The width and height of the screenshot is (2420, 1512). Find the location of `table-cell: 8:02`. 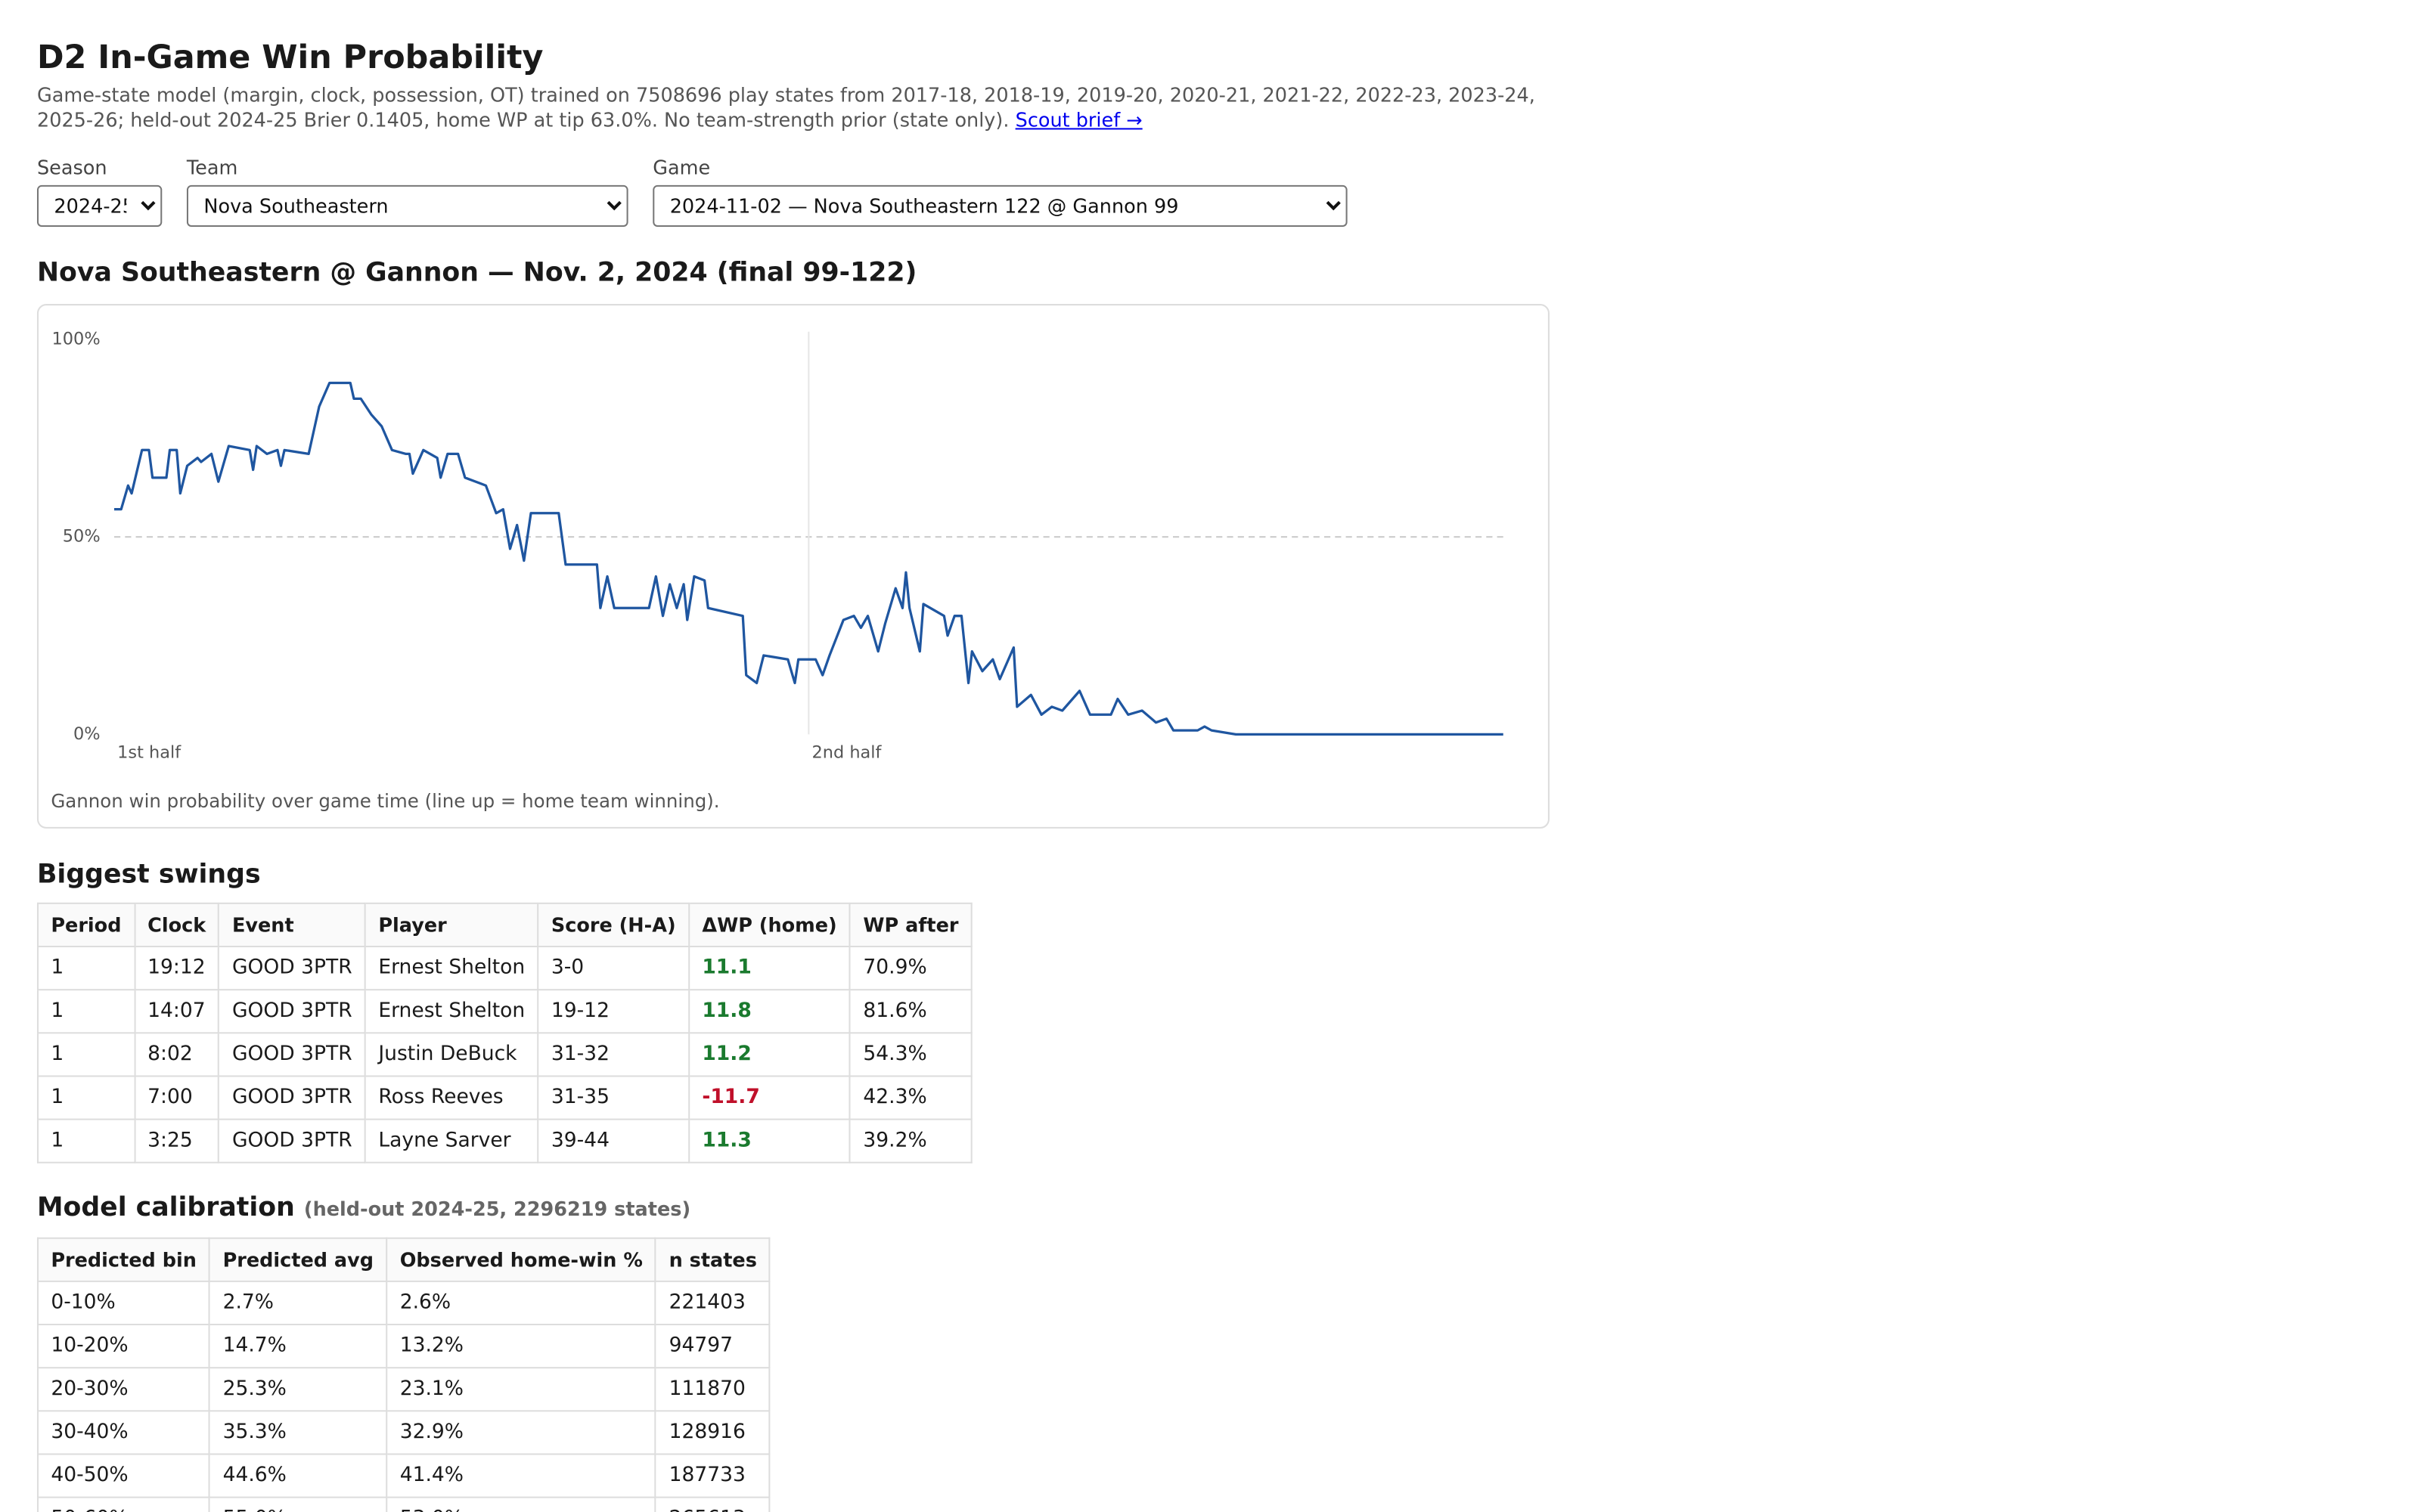

table-cell: 8:02 is located at coordinates (176, 1054).